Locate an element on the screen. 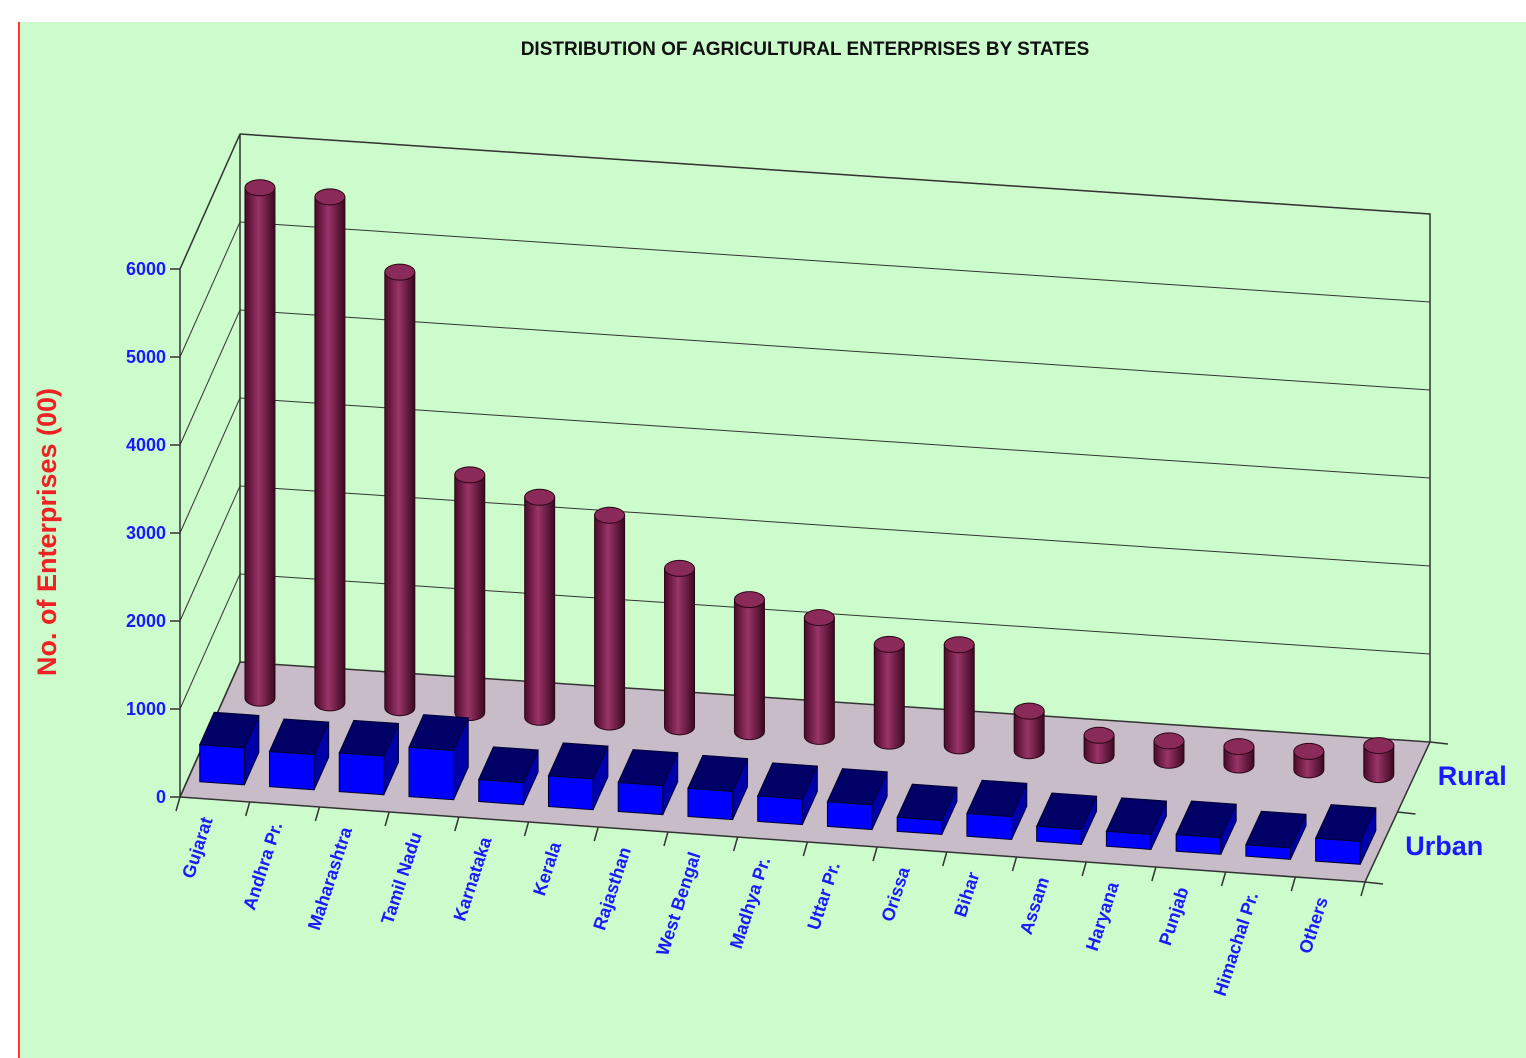 The image size is (1526, 1058). y-tick-label: 2000 is located at coordinates (146, 621).